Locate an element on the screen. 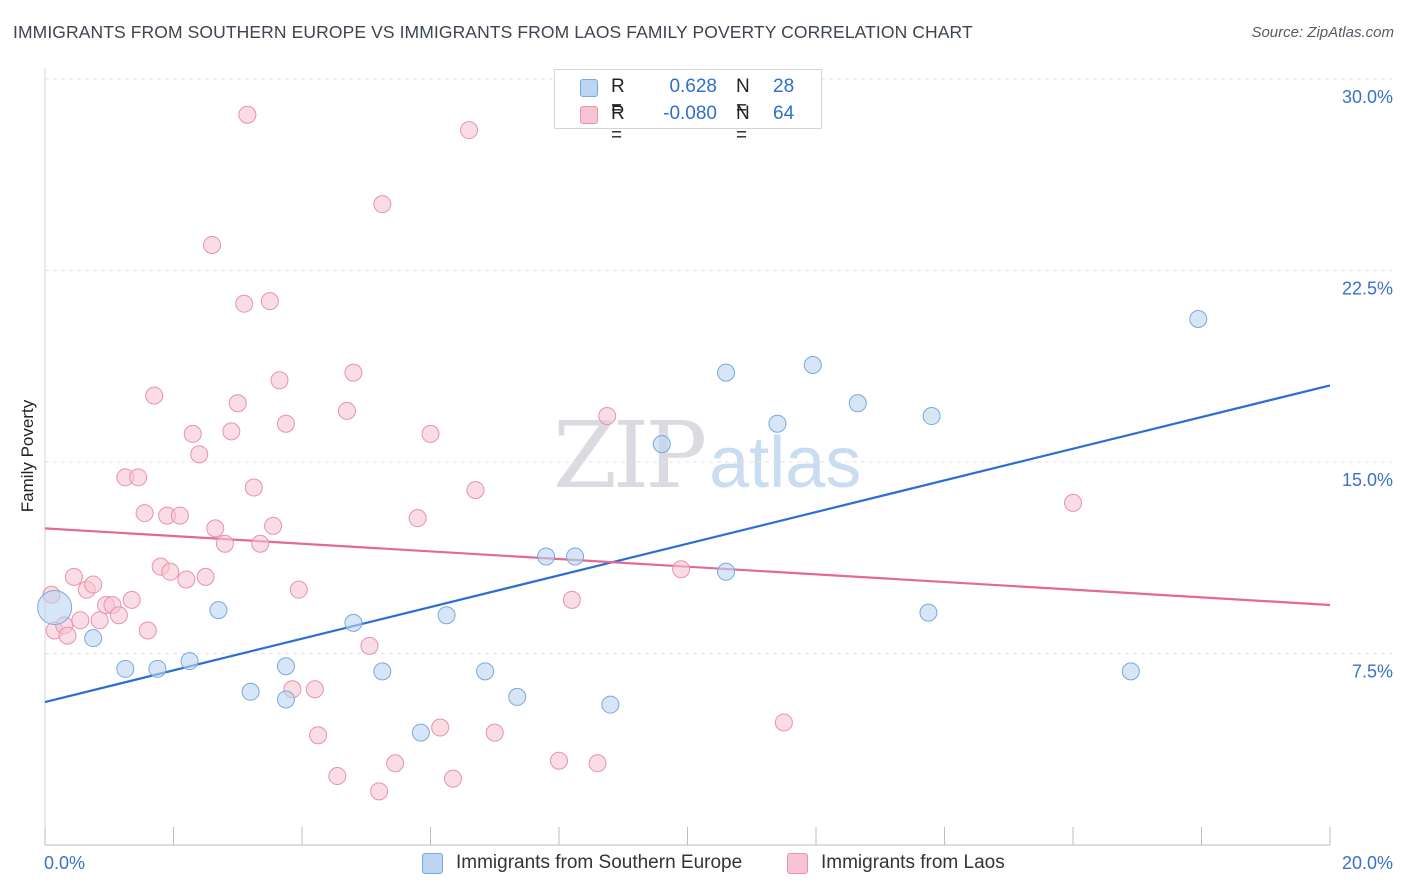 This screenshot has width=1406, height=892. y-tick-label: 22.5% is located at coordinates (1367, 289).